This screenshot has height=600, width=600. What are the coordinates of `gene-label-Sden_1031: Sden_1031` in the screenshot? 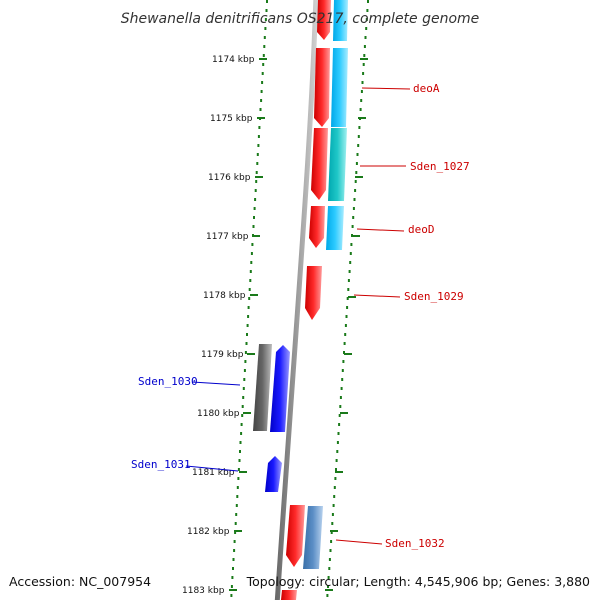 It's located at (161, 464).